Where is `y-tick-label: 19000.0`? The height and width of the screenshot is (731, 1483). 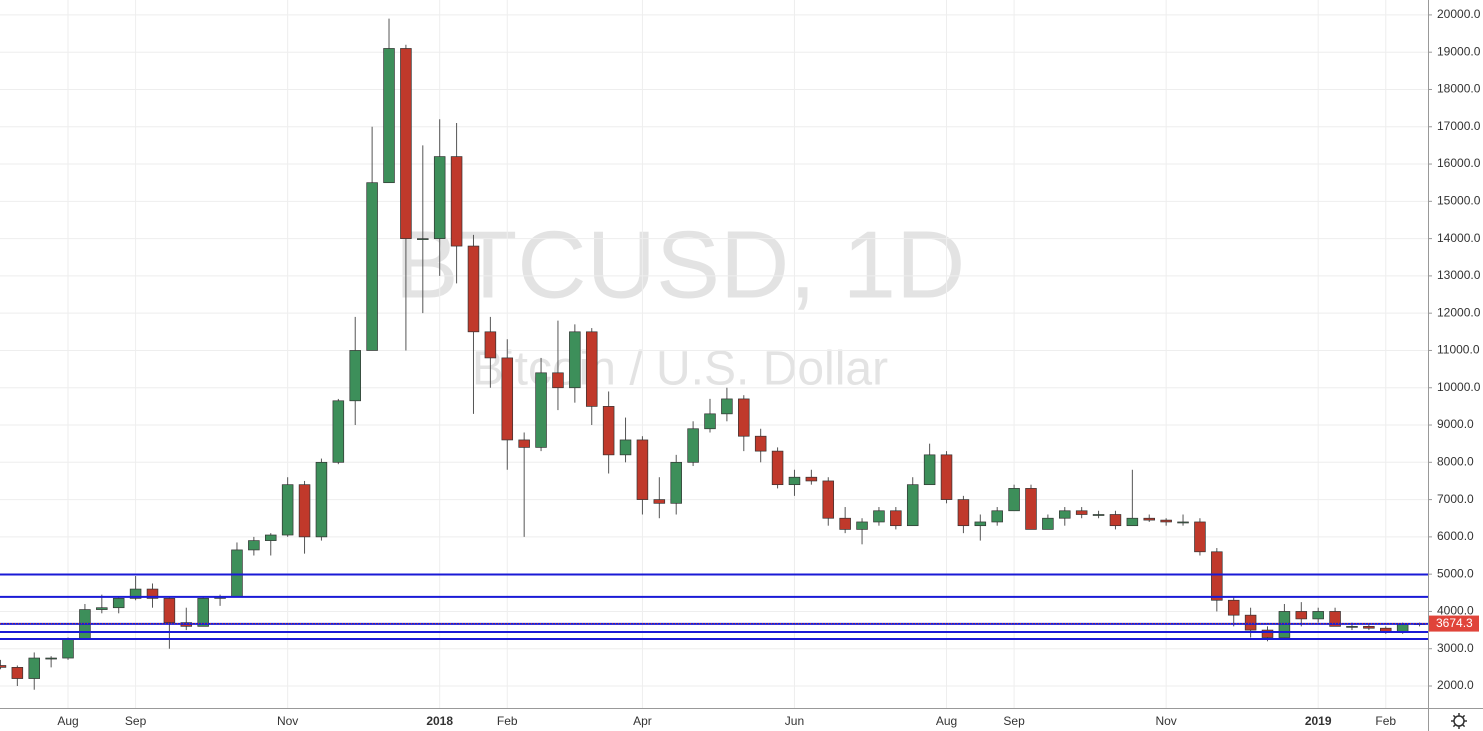 y-tick-label: 19000.0 is located at coordinates (1459, 51).